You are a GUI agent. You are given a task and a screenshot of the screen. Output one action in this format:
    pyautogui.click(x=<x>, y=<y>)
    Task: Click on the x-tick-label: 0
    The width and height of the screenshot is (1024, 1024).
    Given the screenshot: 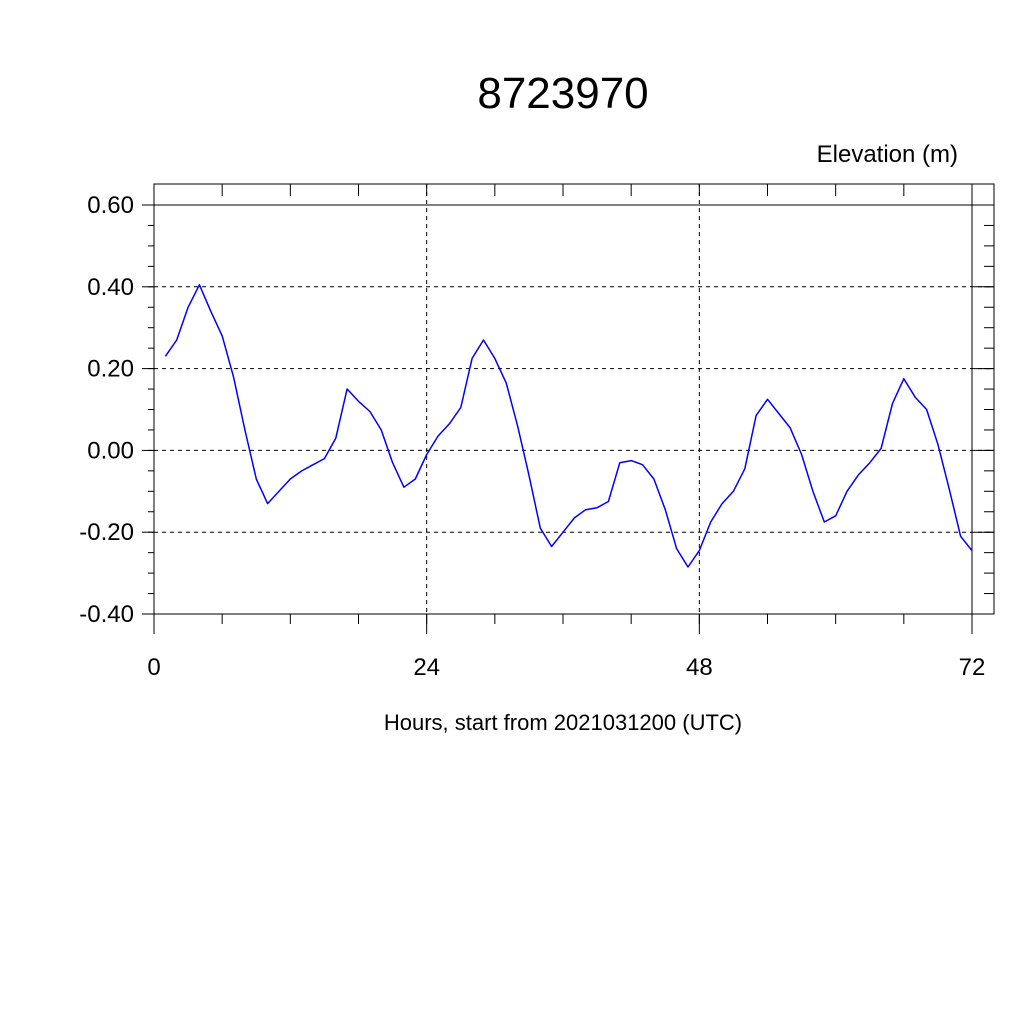 What is the action you would take?
    pyautogui.click(x=153, y=667)
    